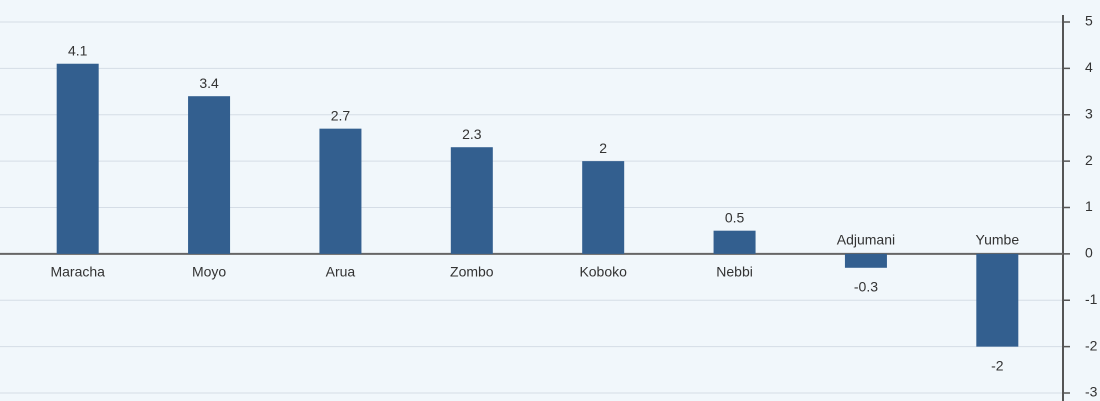 This screenshot has width=1100, height=401. Describe the element at coordinates (341, 115) in the screenshot. I see `value-label: 2.7` at that location.